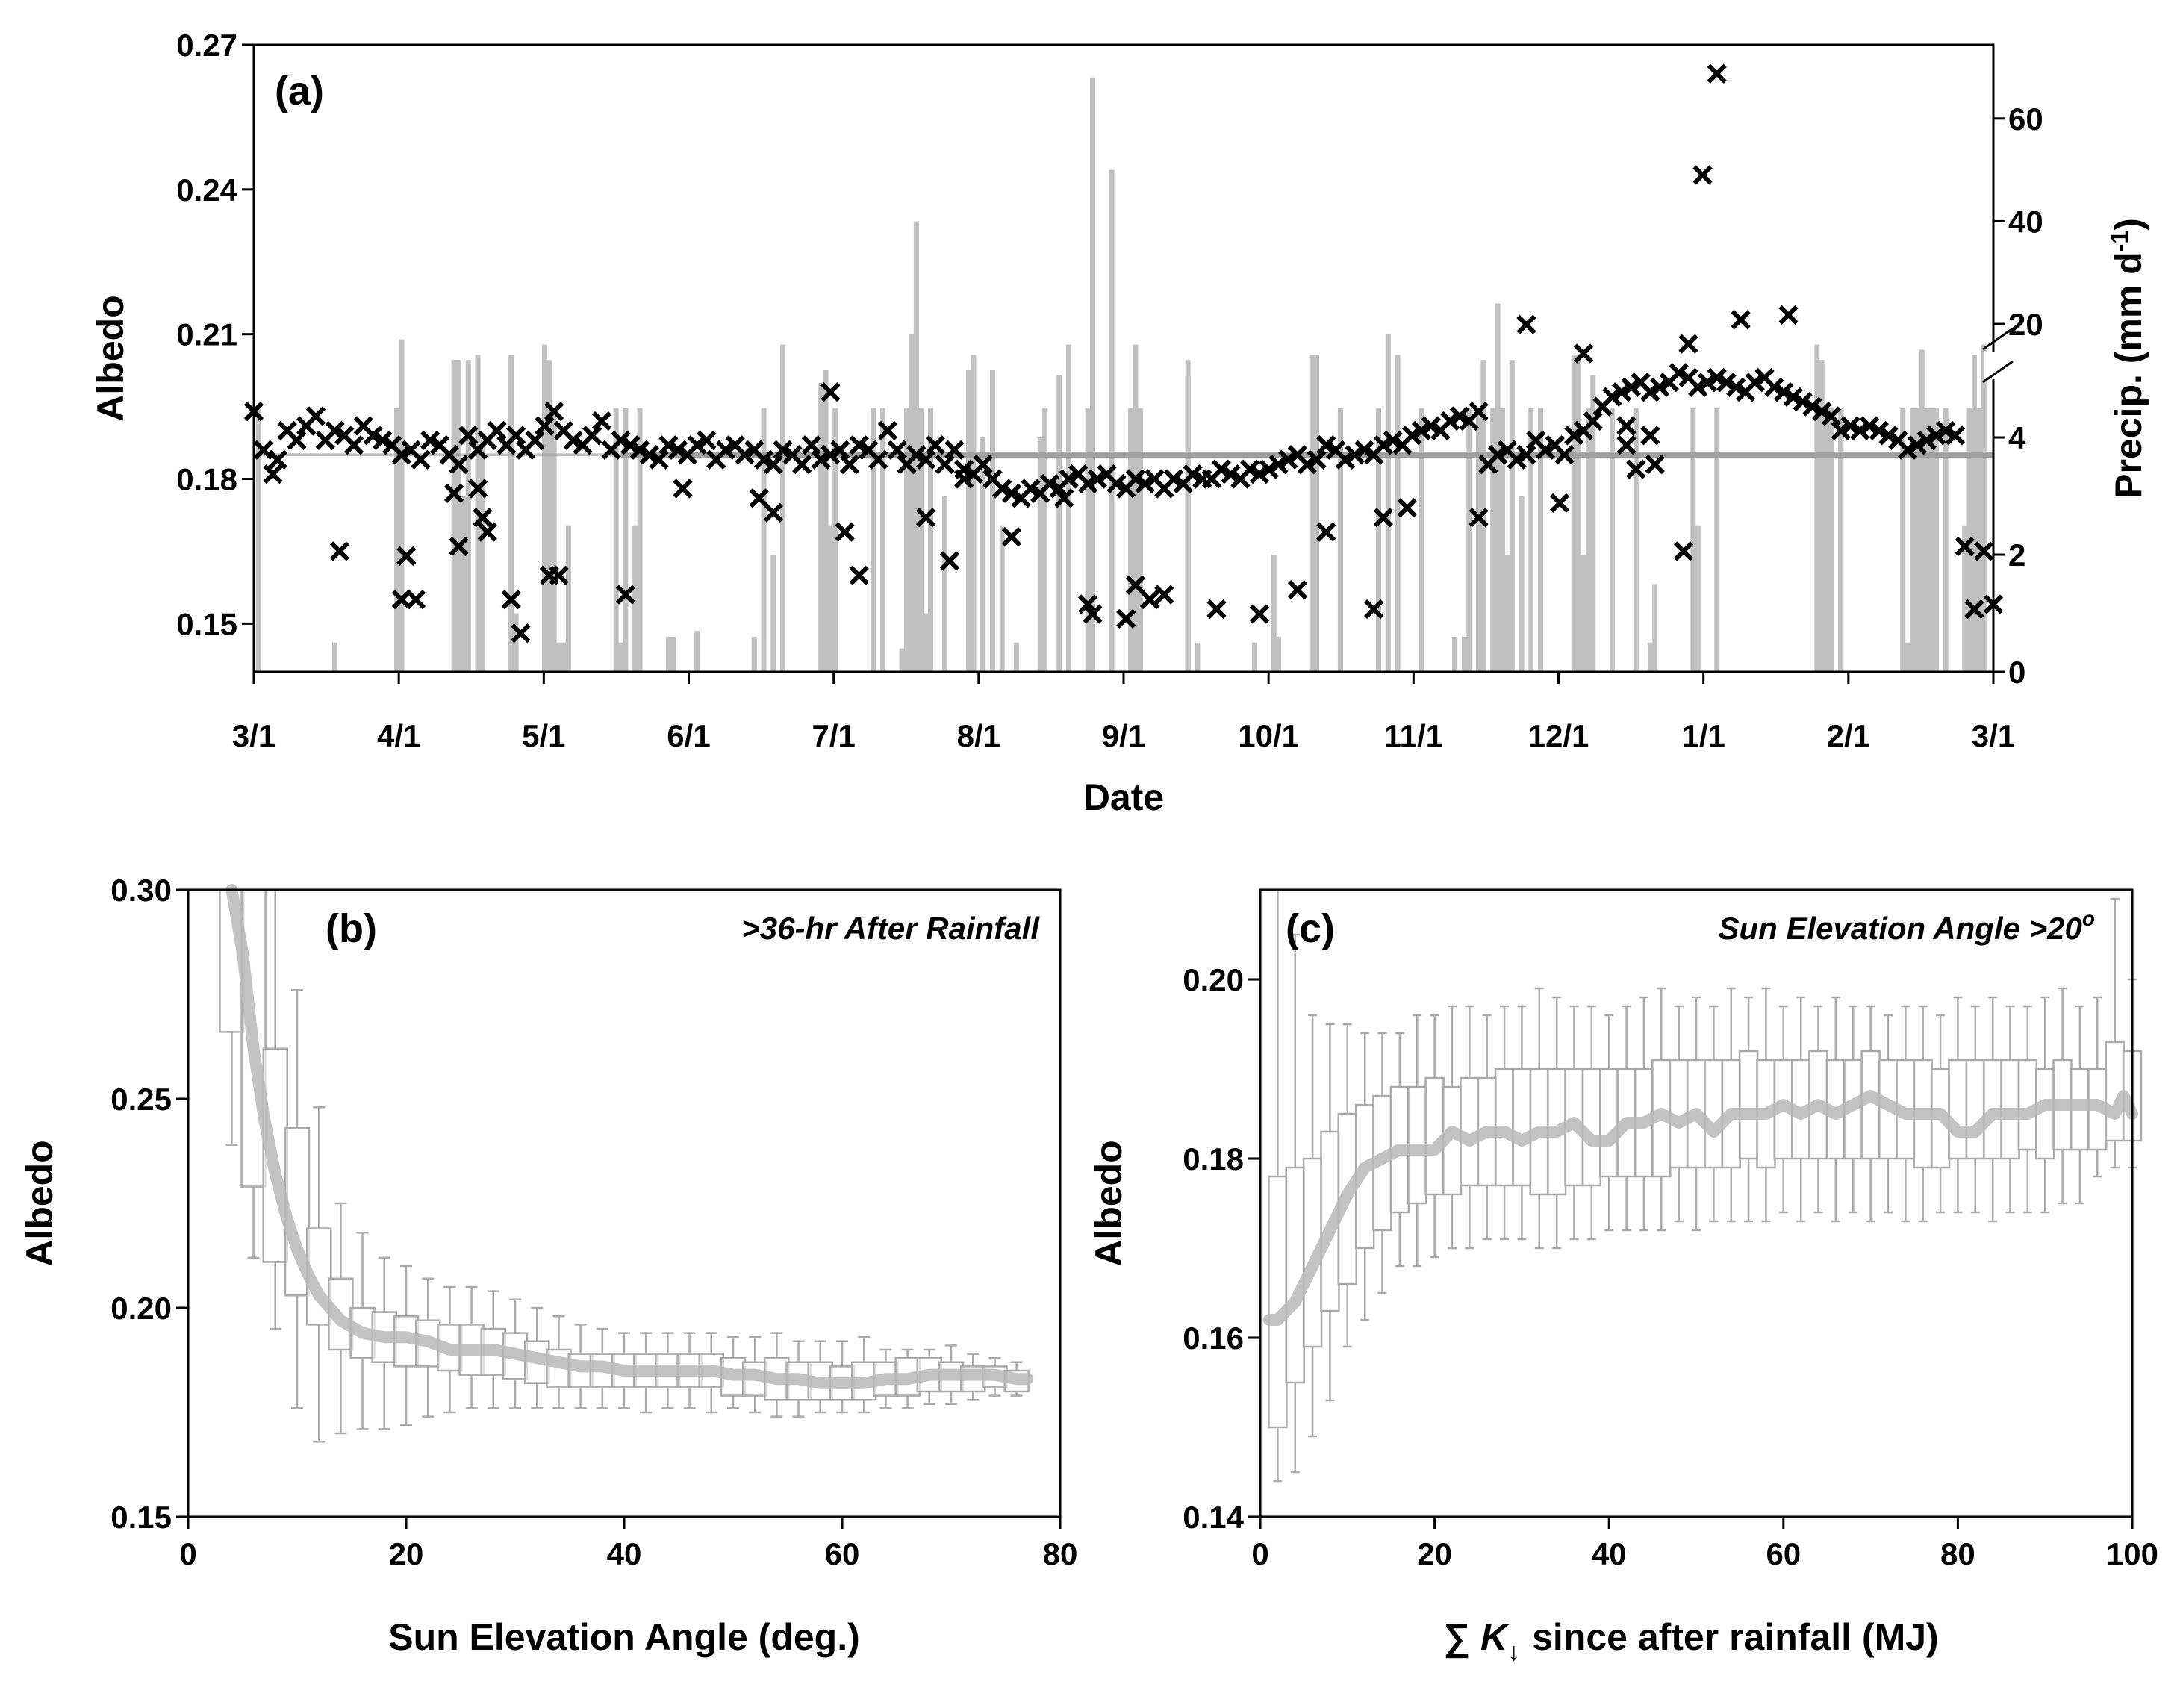 Image resolution: width=2183 pixels, height=1708 pixels. What do you see at coordinates (1522, 1127) in the screenshot?
I see `box` at bounding box center [1522, 1127].